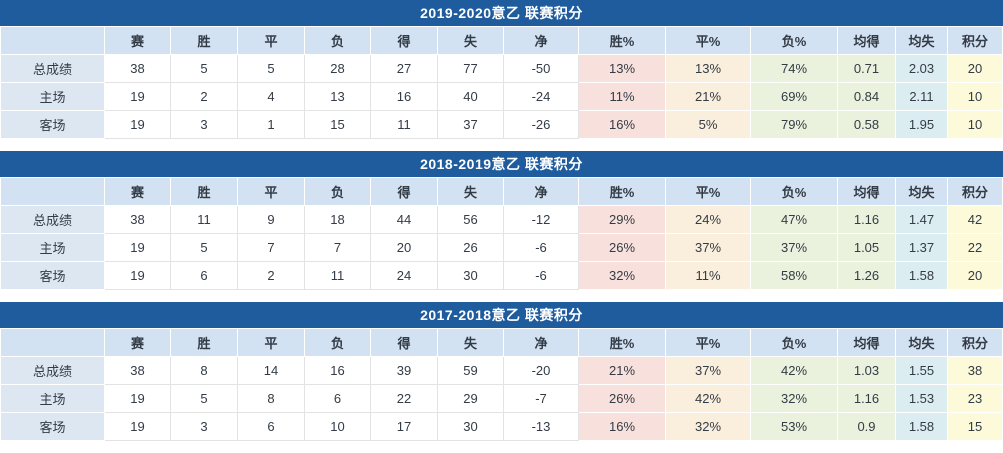 The image size is (1003, 453). Describe the element at coordinates (404, 426) in the screenshot. I see `stat-cell: 17` at that location.